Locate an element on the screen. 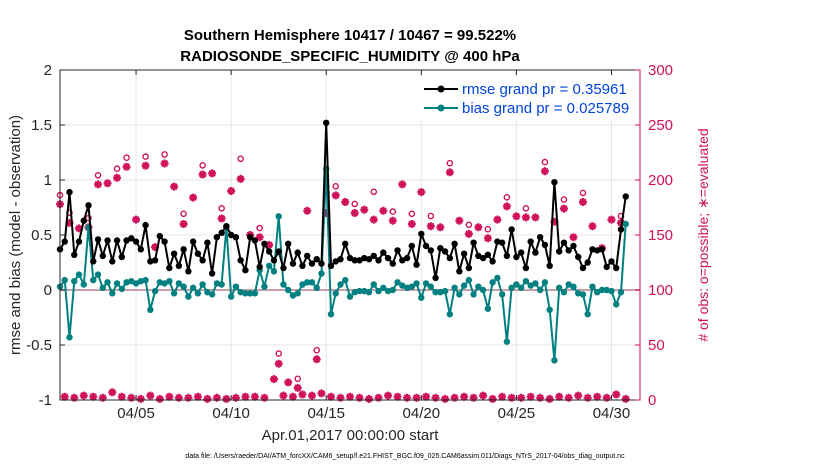  y-tick-label: 1 is located at coordinates (48, 180).